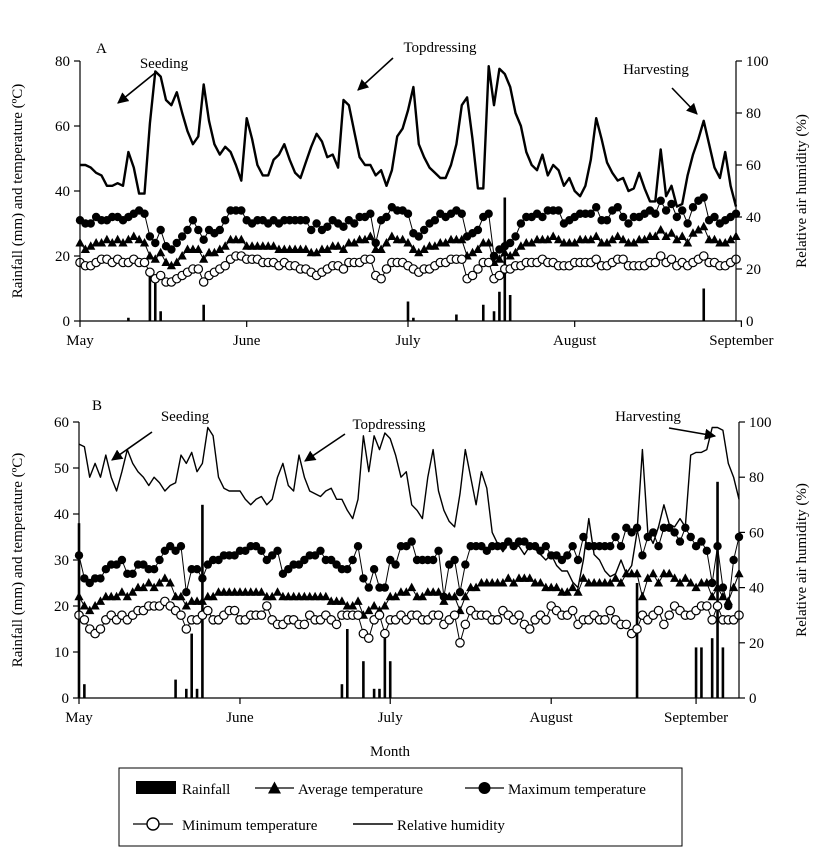 This screenshot has height=863, width=820. What do you see at coordinates (757, 62) in the screenshot?
I see `panel-a-y2-tick-label-100: 100` at bounding box center [757, 62].